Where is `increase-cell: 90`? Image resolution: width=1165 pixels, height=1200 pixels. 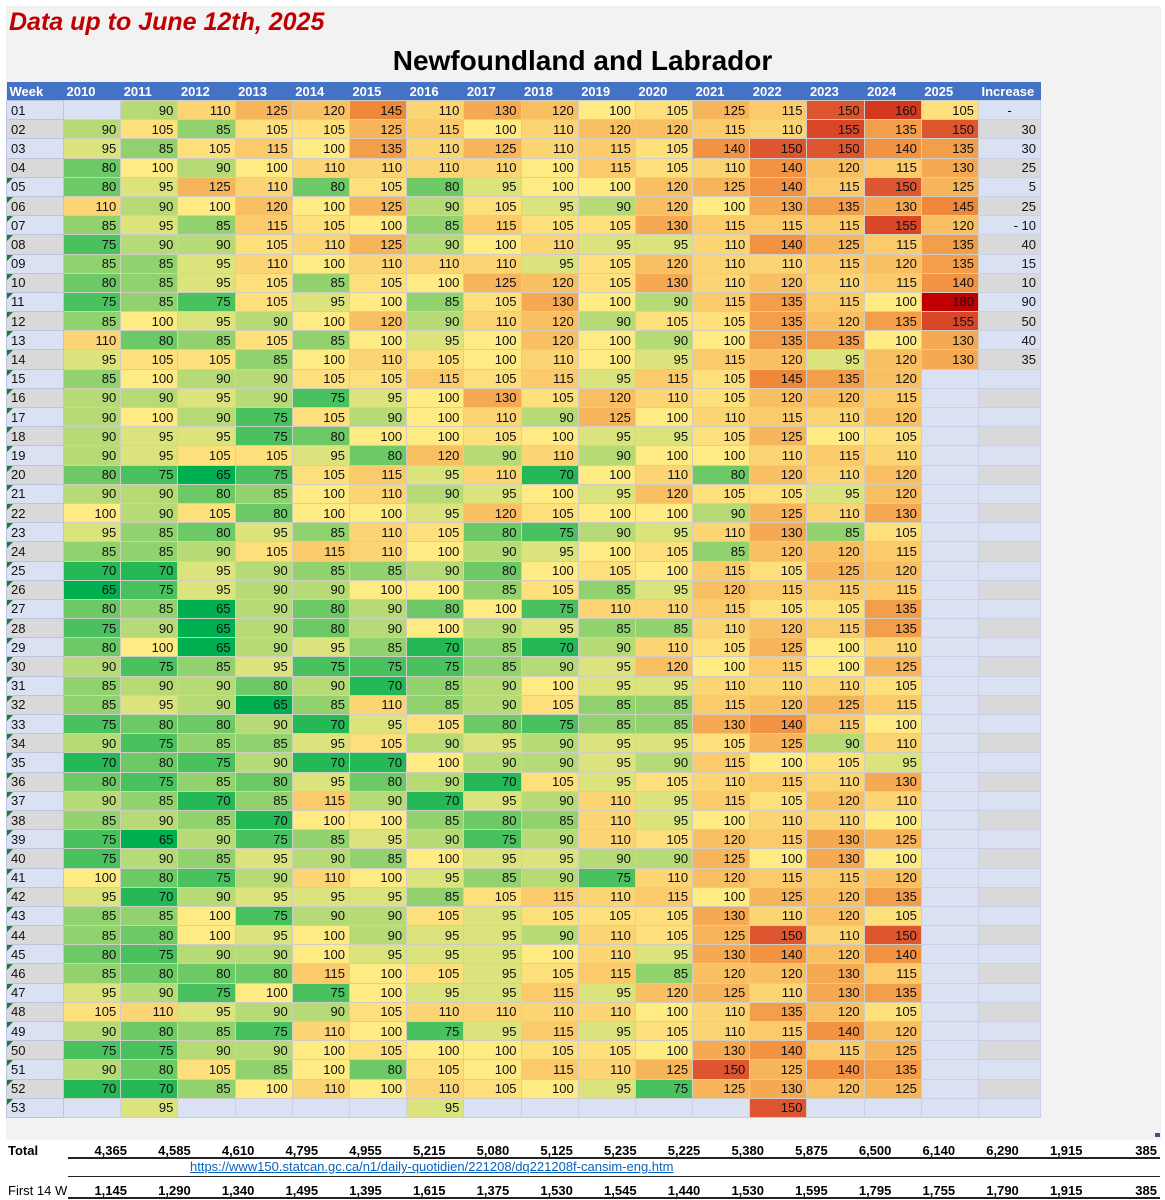
increase-cell: 90 is located at coordinates (1009, 302).